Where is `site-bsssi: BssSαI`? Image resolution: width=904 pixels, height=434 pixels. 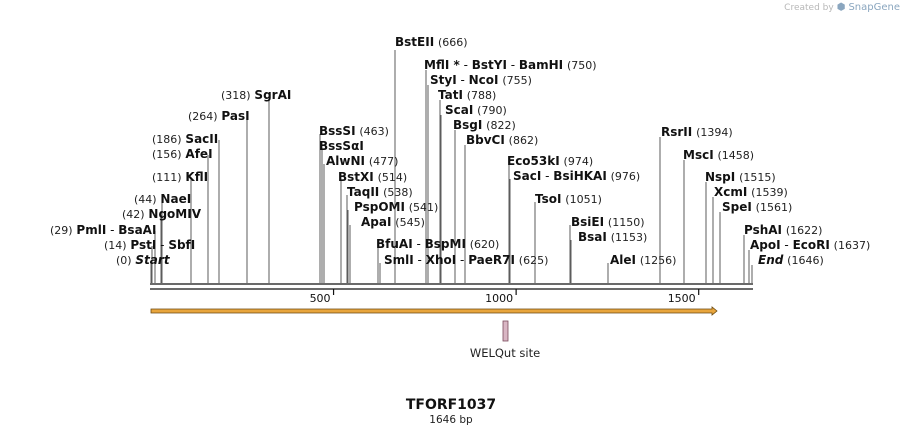 site-bsssi: BssSαI is located at coordinates (341, 146).